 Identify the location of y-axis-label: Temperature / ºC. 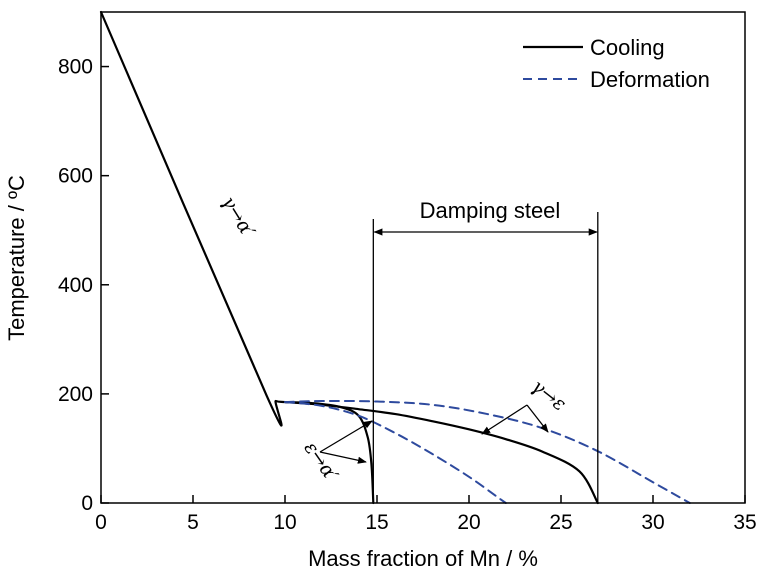
(16, 258).